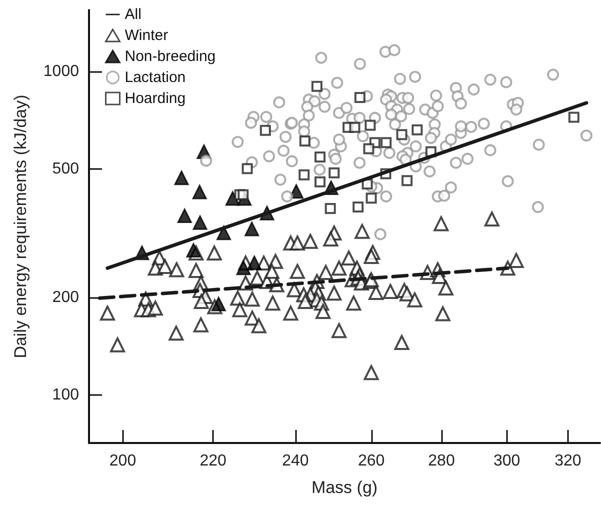 The height and width of the screenshot is (508, 601). Describe the element at coordinates (371, 461) in the screenshot. I see `x-tick-label: 260` at that location.